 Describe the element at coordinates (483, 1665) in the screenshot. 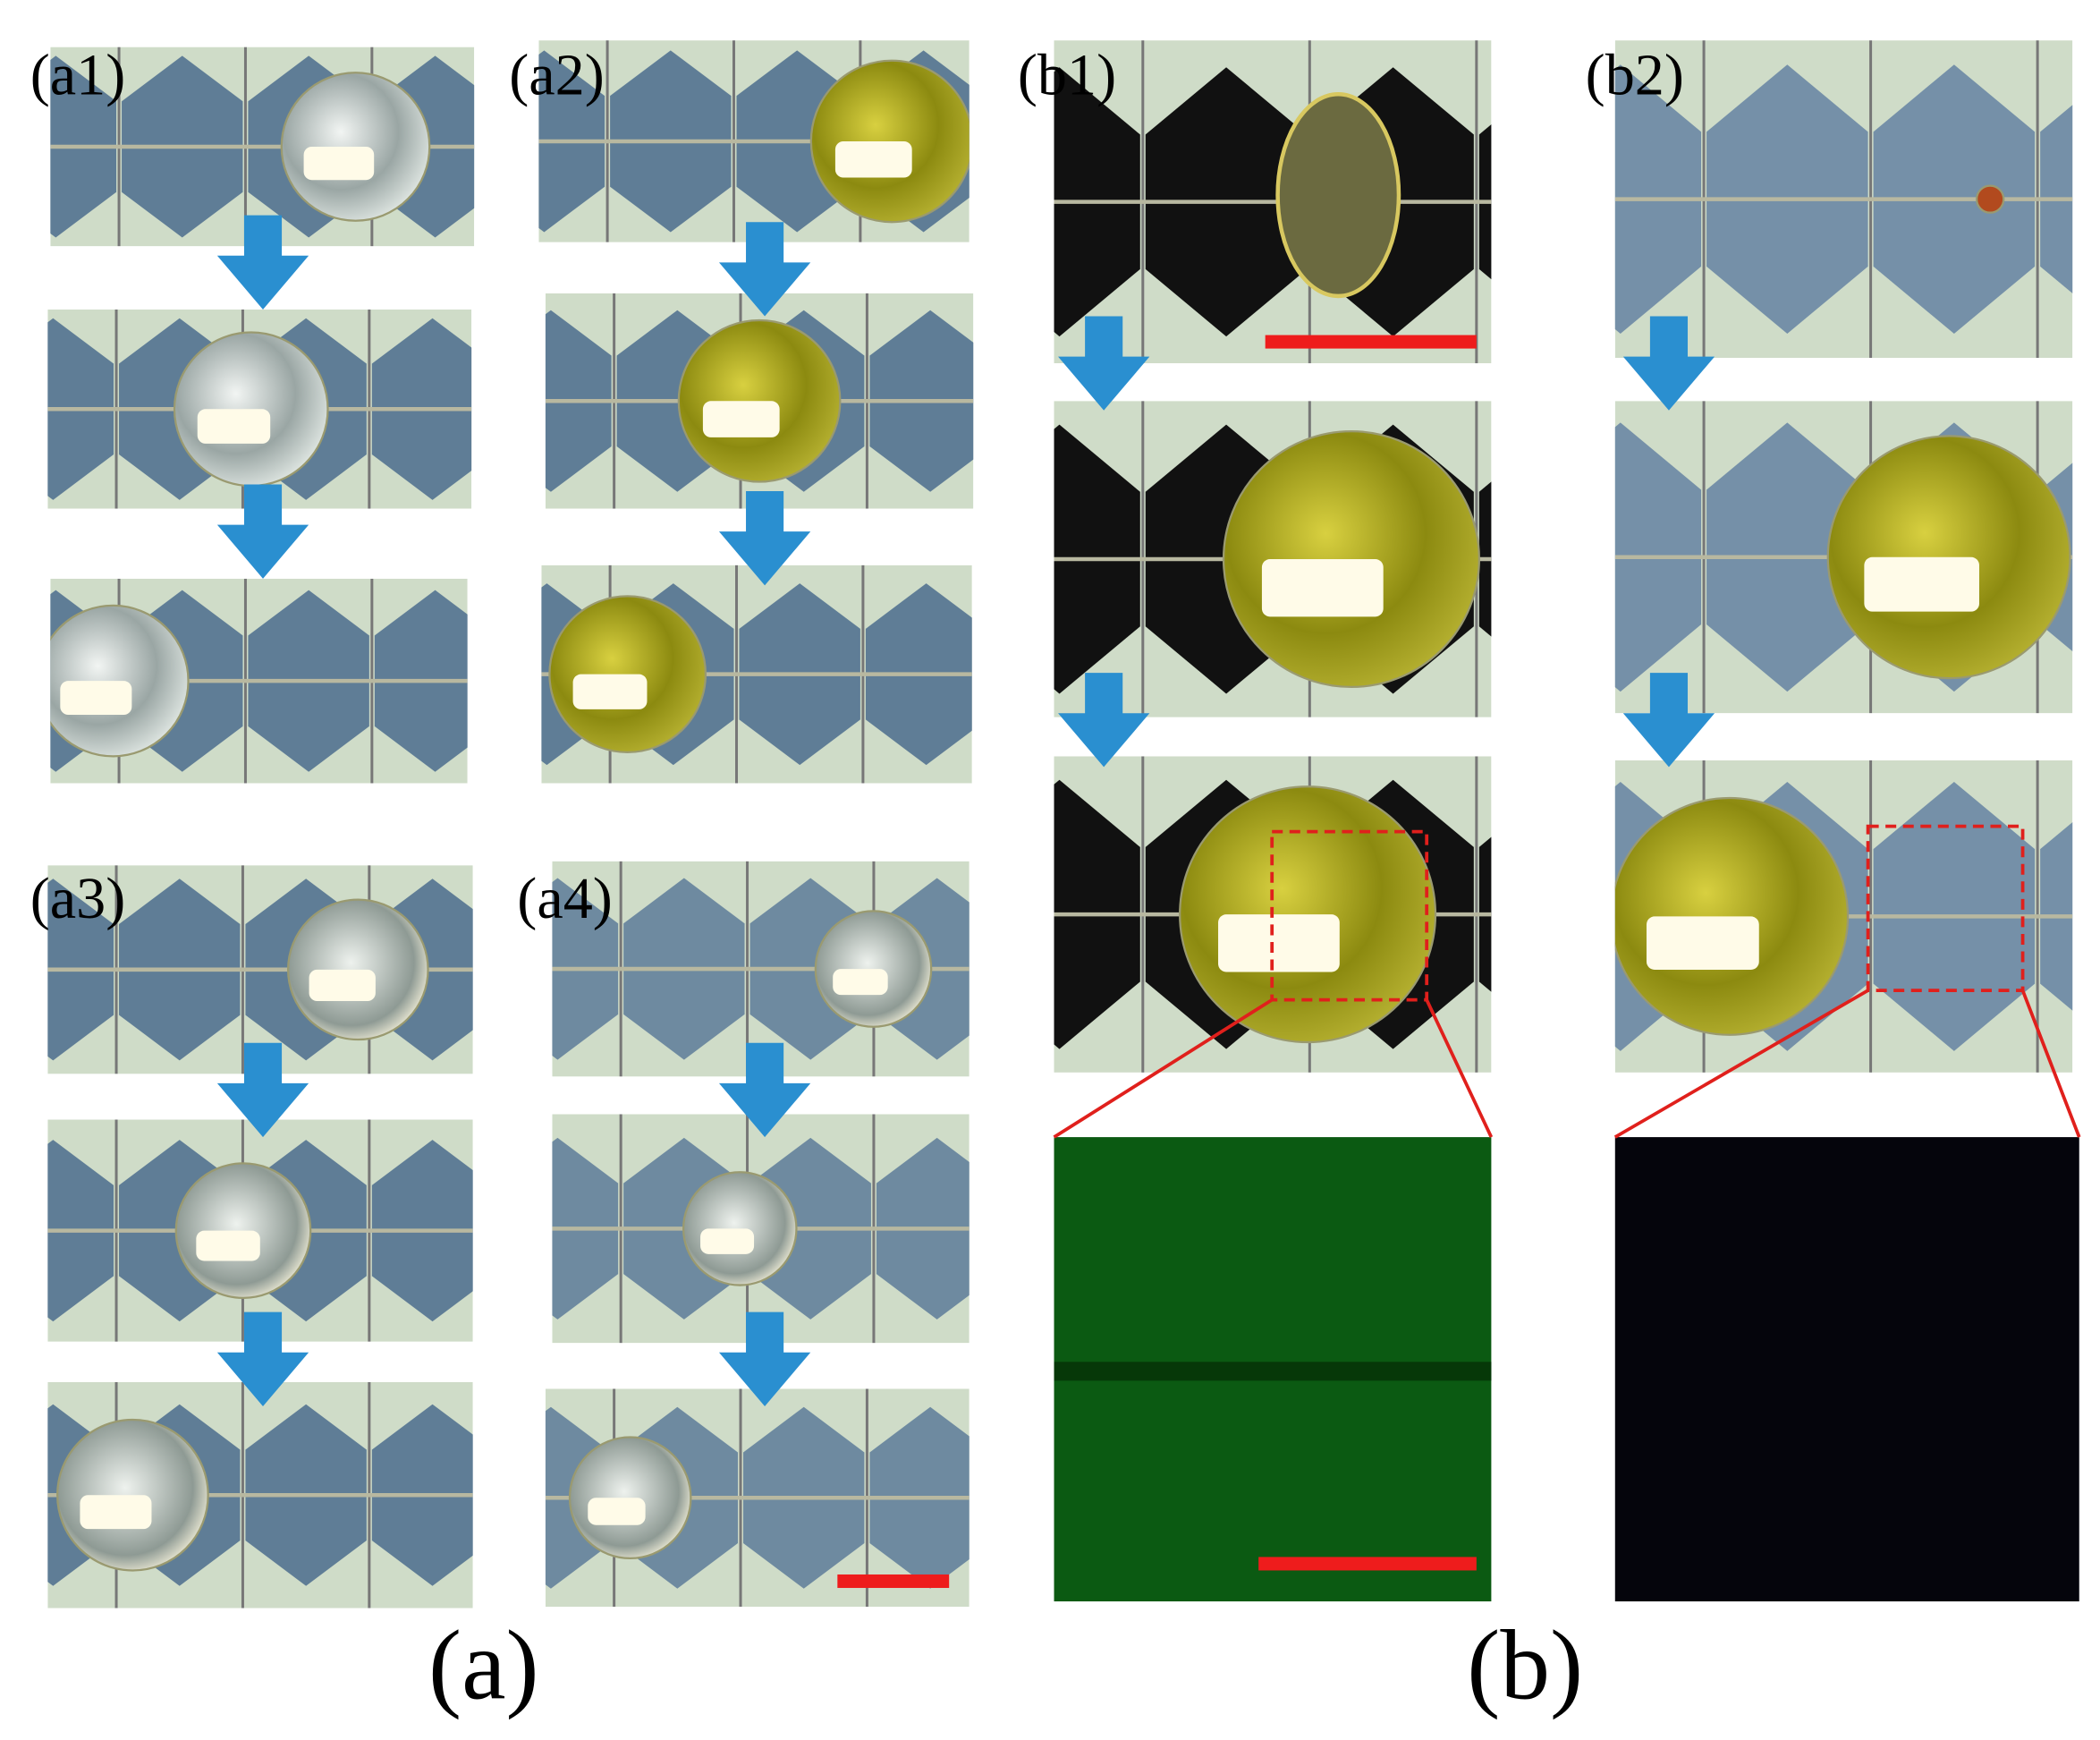

I see `group-label: (a)` at that location.